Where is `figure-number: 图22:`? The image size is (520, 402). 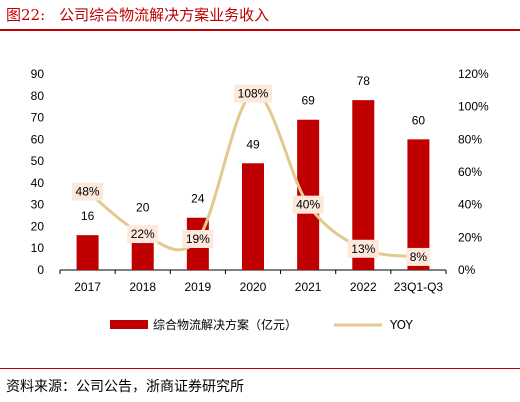
figure-number: 图22: is located at coordinates (26, 15).